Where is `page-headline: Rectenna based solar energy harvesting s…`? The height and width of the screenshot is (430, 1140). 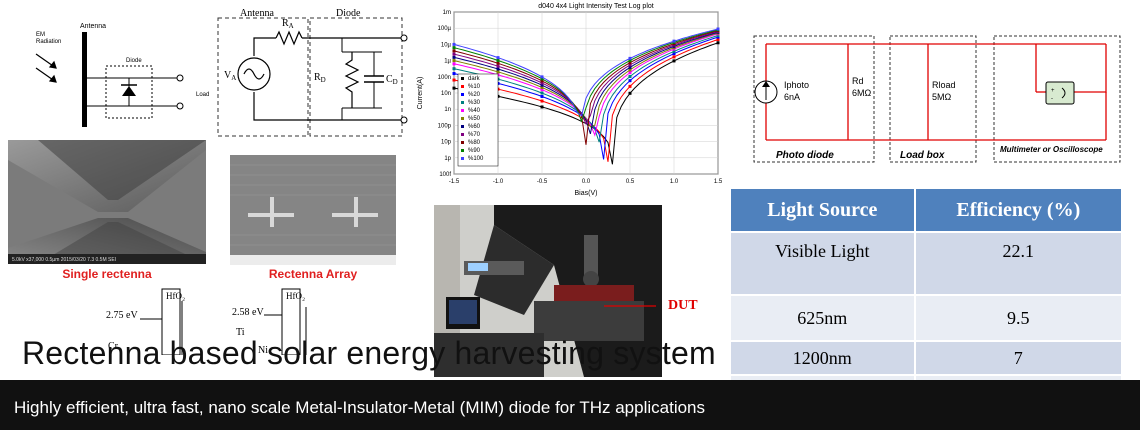
page-headline: Rectenna based solar energy harvesting s… is located at coordinates (369, 353).